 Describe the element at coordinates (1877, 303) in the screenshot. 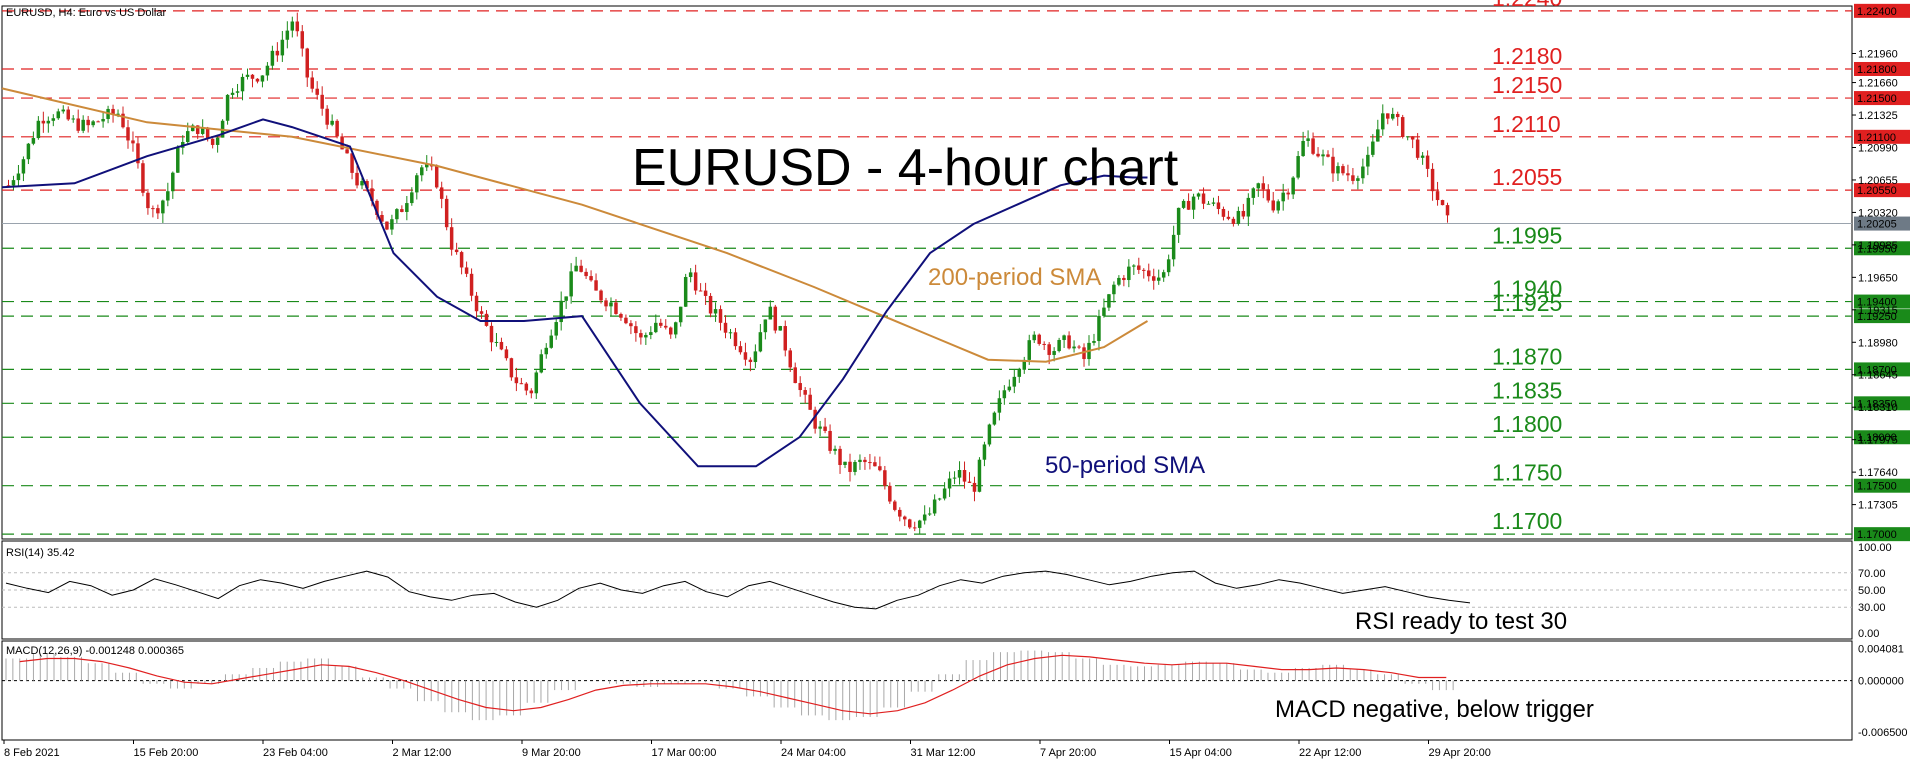

I see `axis-level-text: 1.19400` at that location.